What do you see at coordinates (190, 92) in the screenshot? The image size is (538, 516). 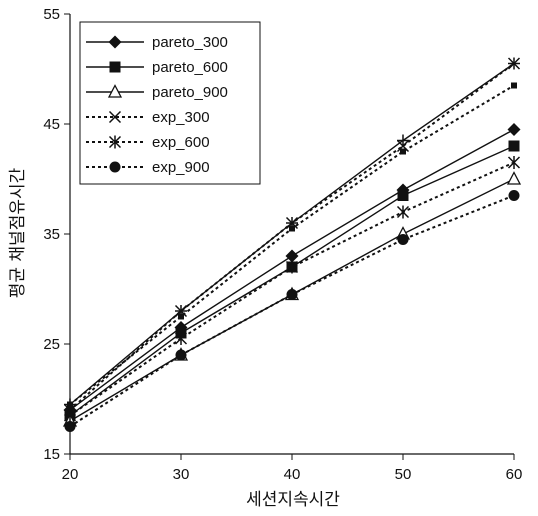 I see `legend-label: pareto_900` at bounding box center [190, 92].